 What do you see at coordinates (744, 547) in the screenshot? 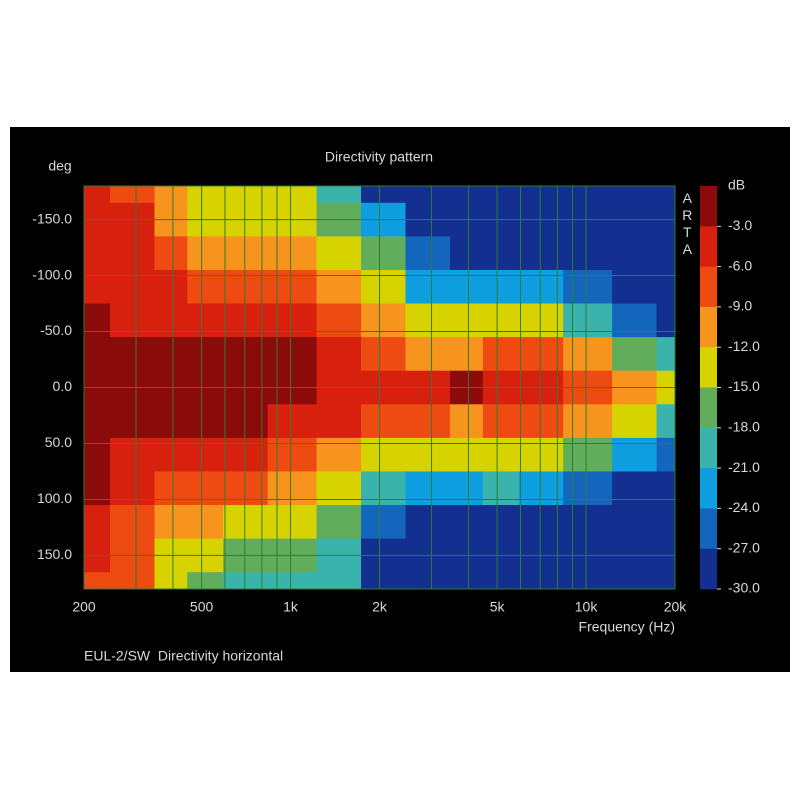
I see `colorbar-tick-label: -27.0` at bounding box center [744, 547].